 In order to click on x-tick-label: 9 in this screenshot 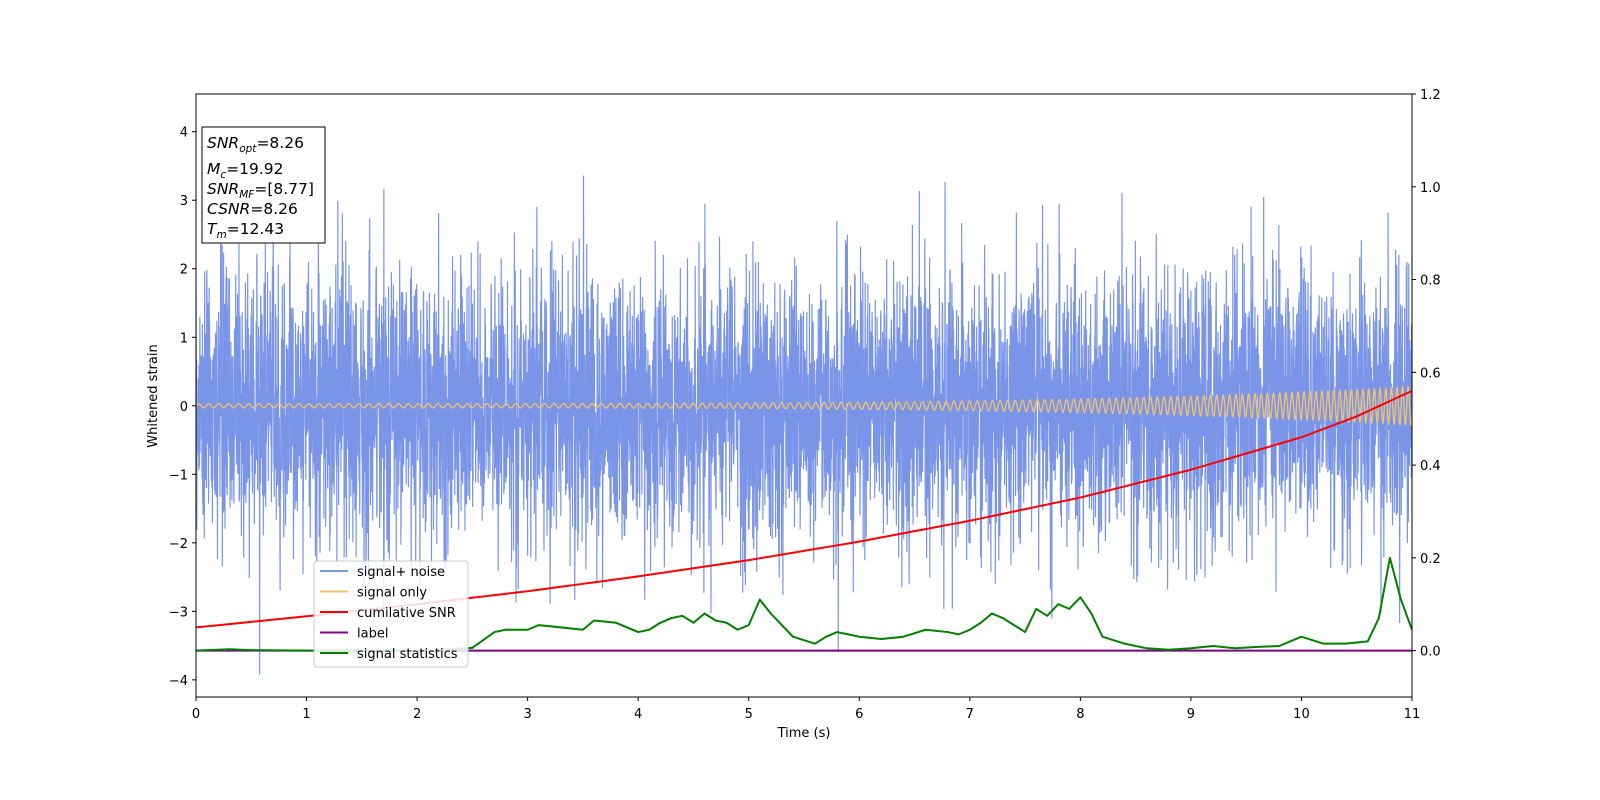, I will do `click(1191, 714)`.